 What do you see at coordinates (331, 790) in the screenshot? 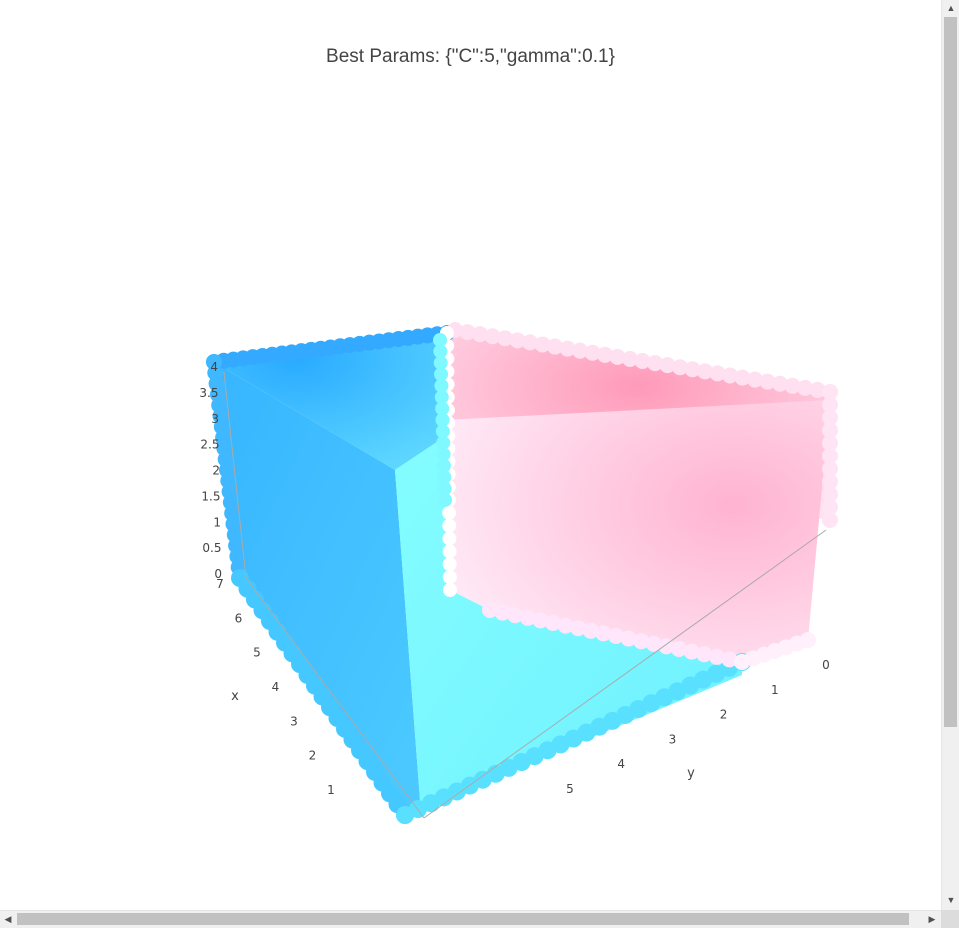
I see `x-tick-label: 1` at bounding box center [331, 790].